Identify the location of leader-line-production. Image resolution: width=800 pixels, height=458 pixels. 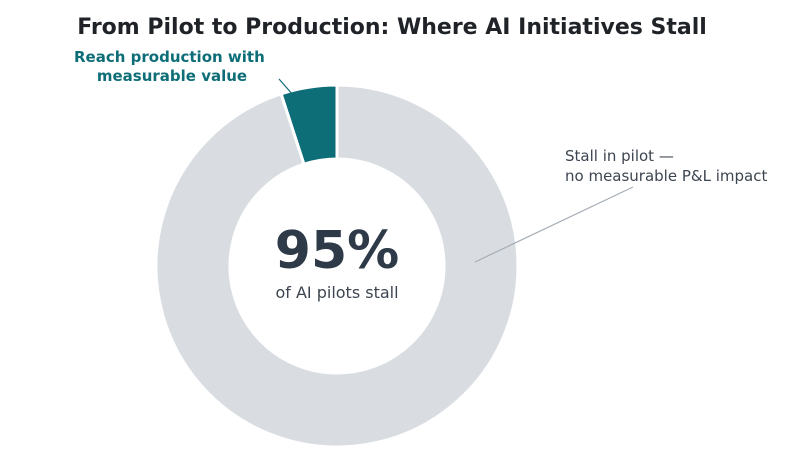
(286, 87).